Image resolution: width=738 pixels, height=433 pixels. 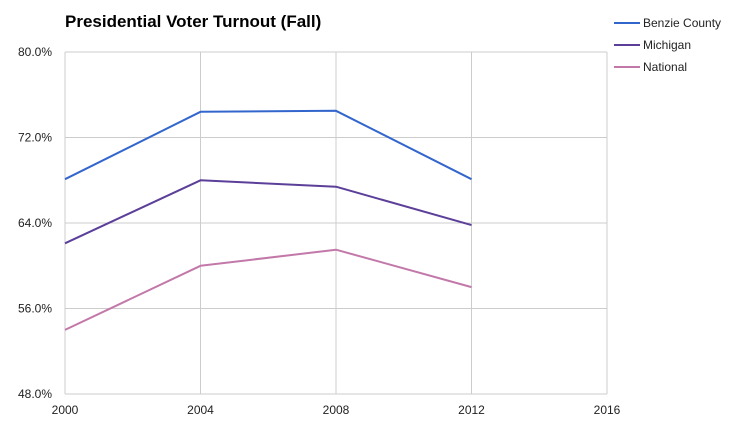 I want to click on series-line-national, so click(x=268, y=289).